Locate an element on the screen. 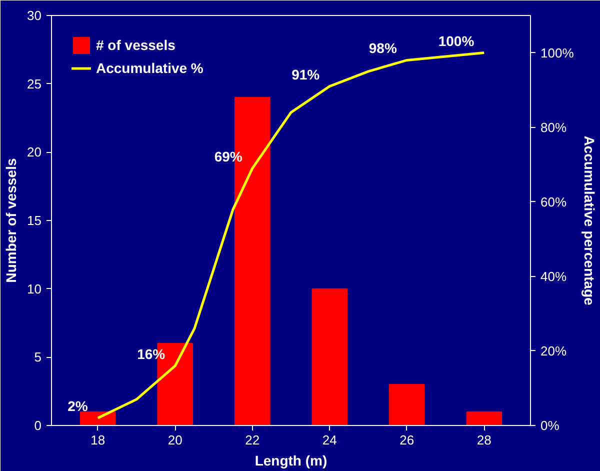 This screenshot has width=600, height=471. y-tick-label: 30 is located at coordinates (34, 15).